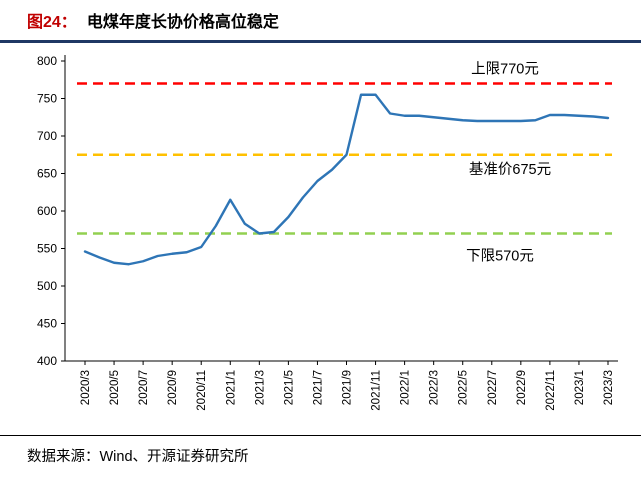 The image size is (641, 487). What do you see at coordinates (609, 387) in the screenshot?
I see `x-tick-label: 2023/3` at bounding box center [609, 387].